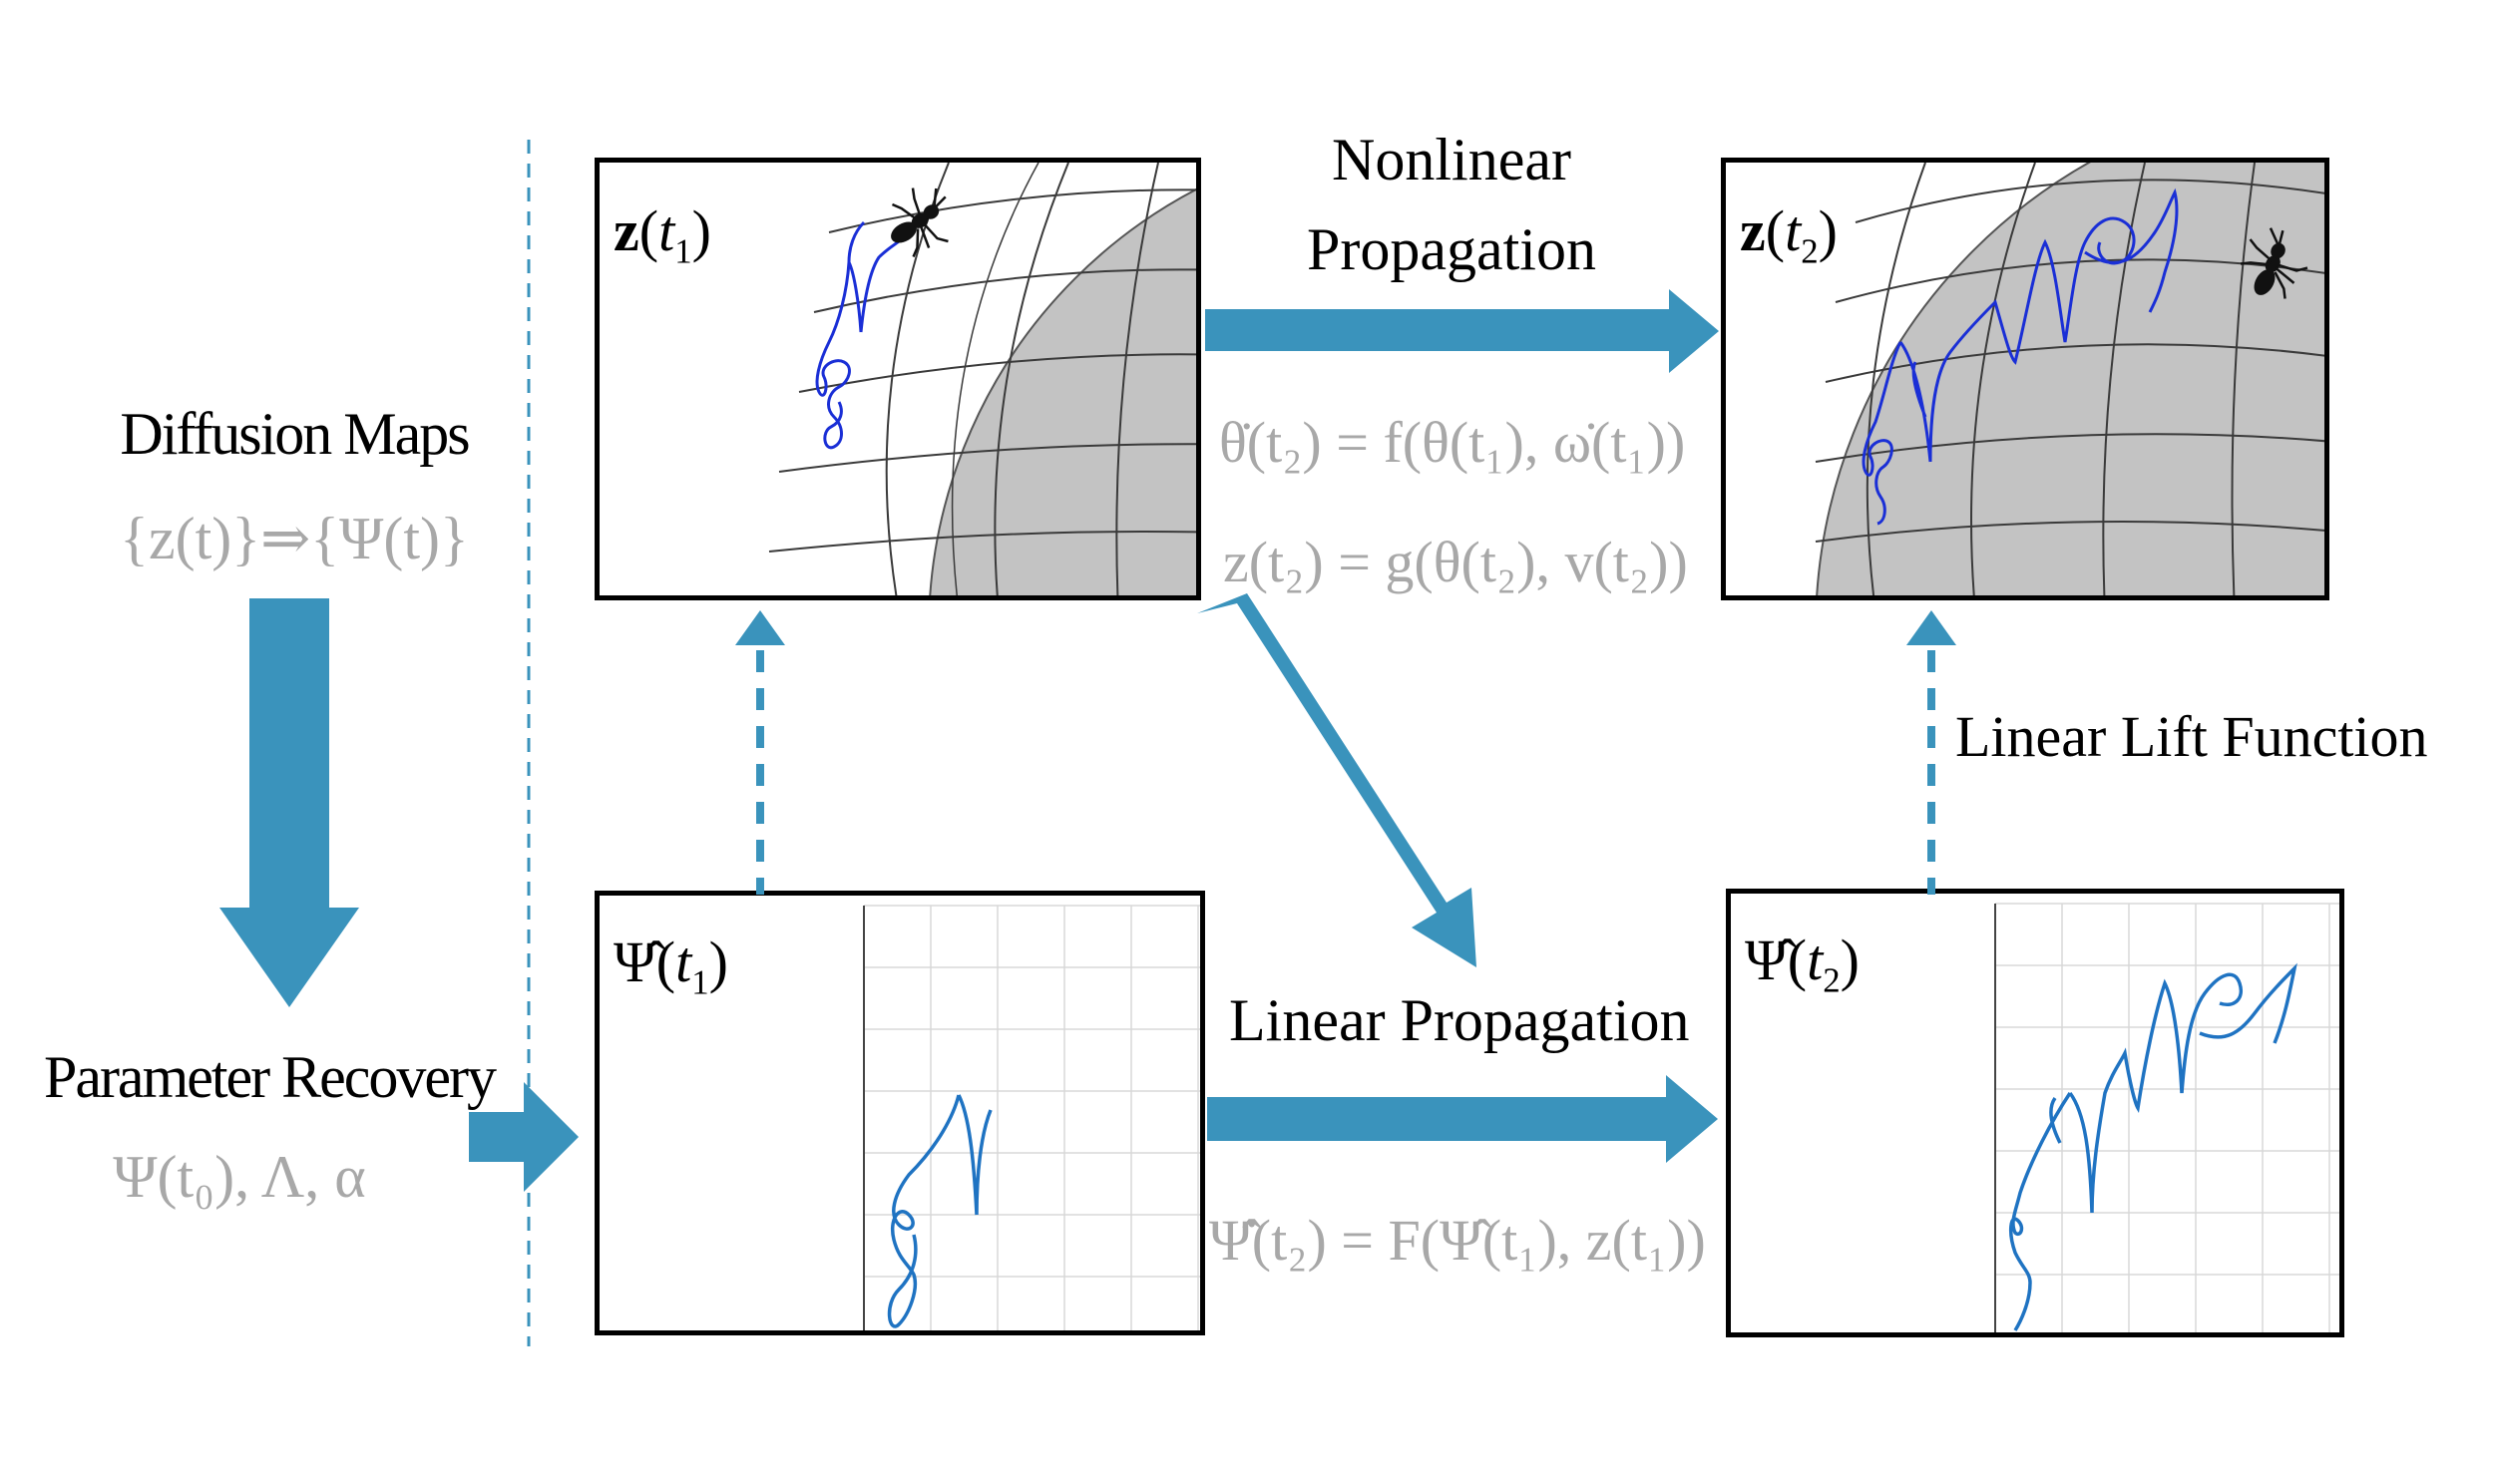 This screenshot has height=1484, width=2494. Describe the element at coordinates (1451, 249) in the screenshot. I see `nonlinear-label-line2: Propagation` at that location.